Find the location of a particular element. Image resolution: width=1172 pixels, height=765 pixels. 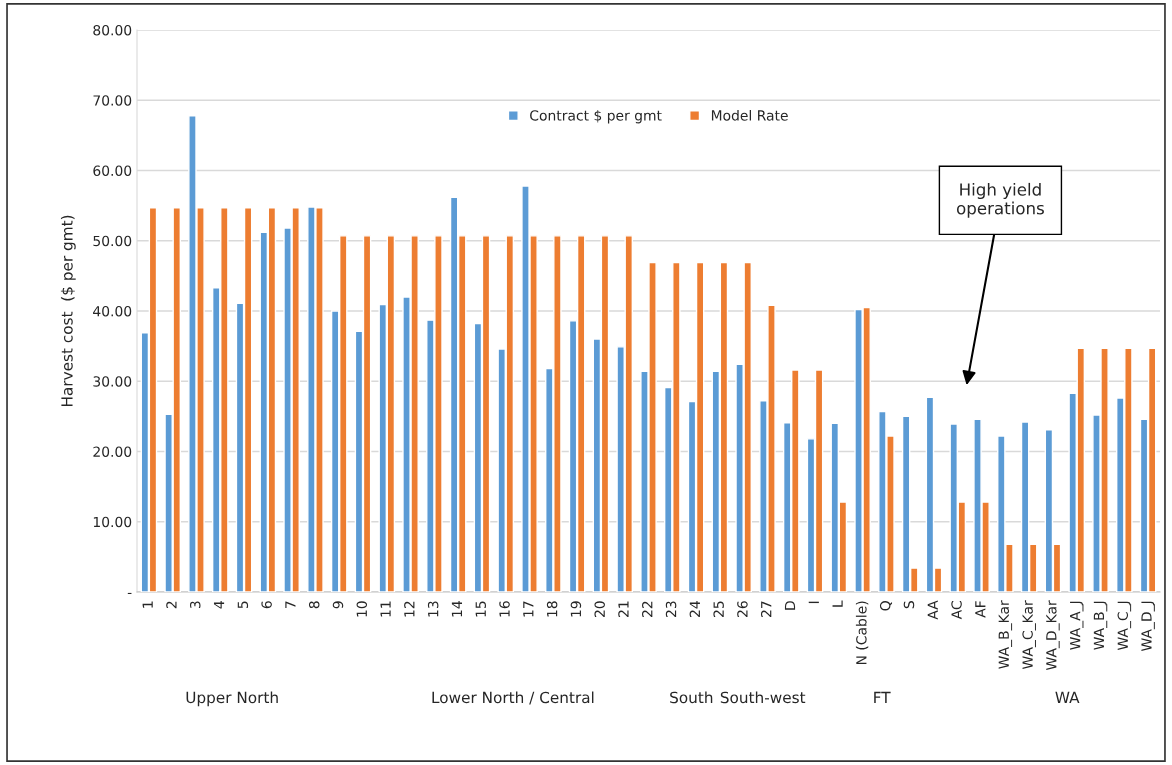

x-tick-label: 3 is located at coordinates (195, 605).